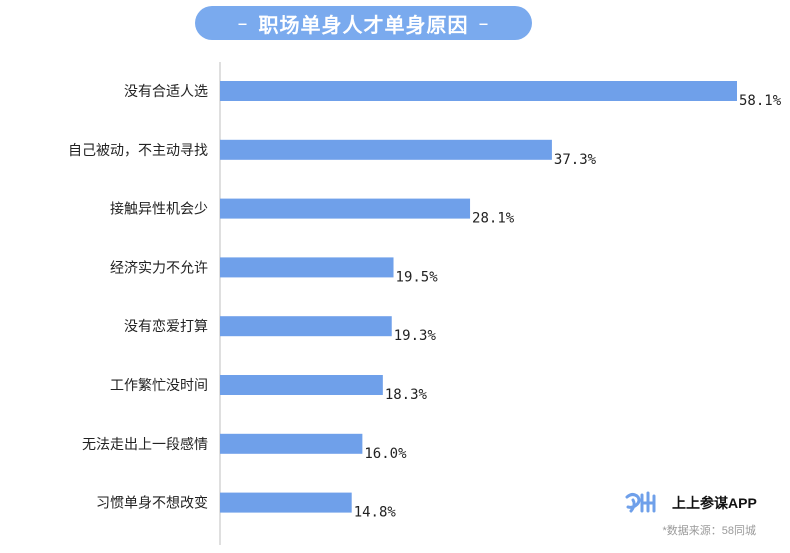 The height and width of the screenshot is (553, 790). I want to click on chart-title-banner: – 职场单身人才单身原因 –, so click(363, 23).